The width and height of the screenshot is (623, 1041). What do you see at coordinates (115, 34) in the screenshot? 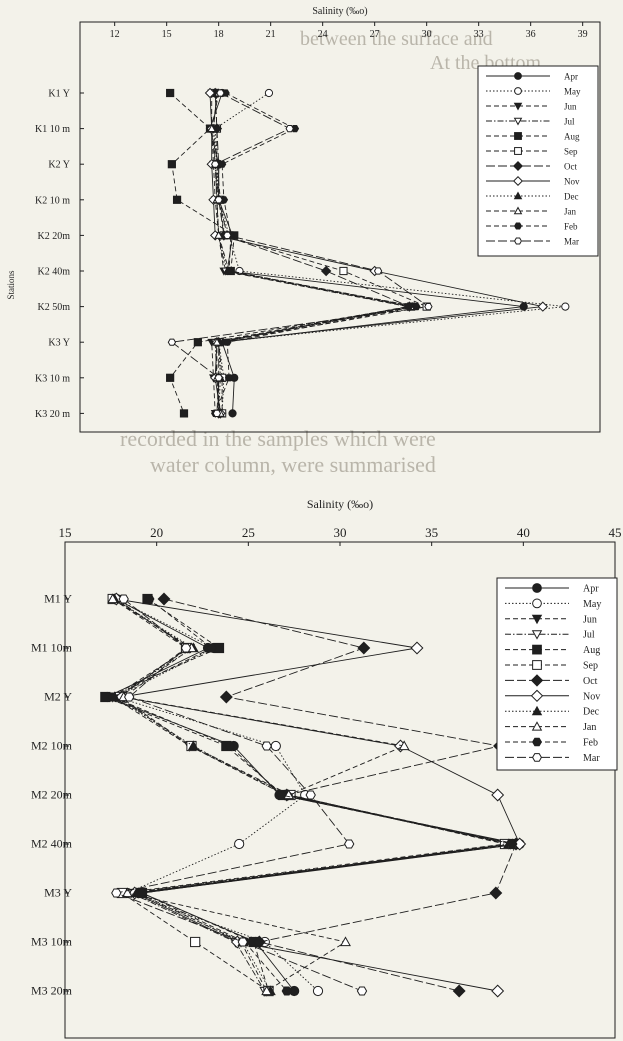
I see `x-tick-label: 12` at bounding box center [115, 34].